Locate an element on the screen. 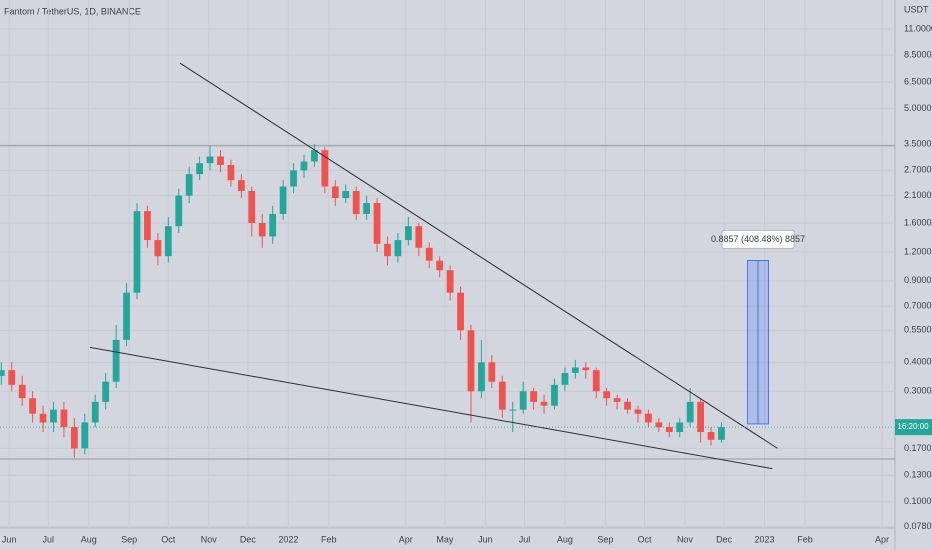 The height and width of the screenshot is (550, 932). countdown: 16:20:00 is located at coordinates (913, 426).